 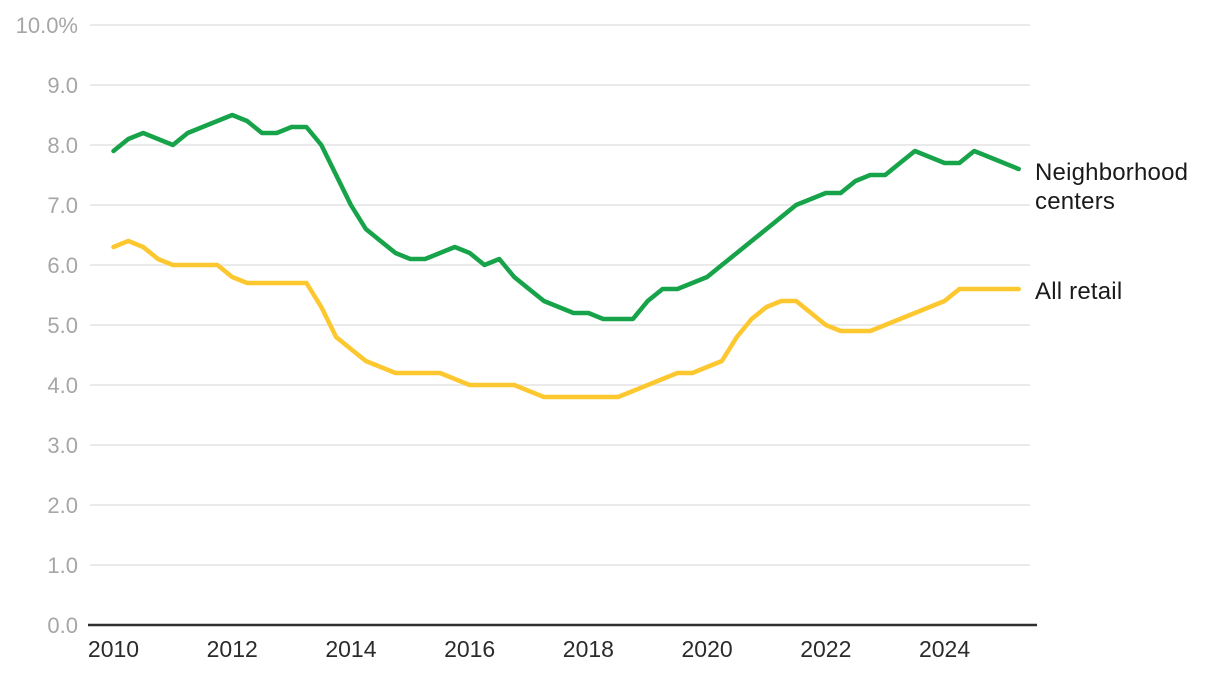 What do you see at coordinates (588, 649) in the screenshot?
I see `x-axis-label: 2018` at bounding box center [588, 649].